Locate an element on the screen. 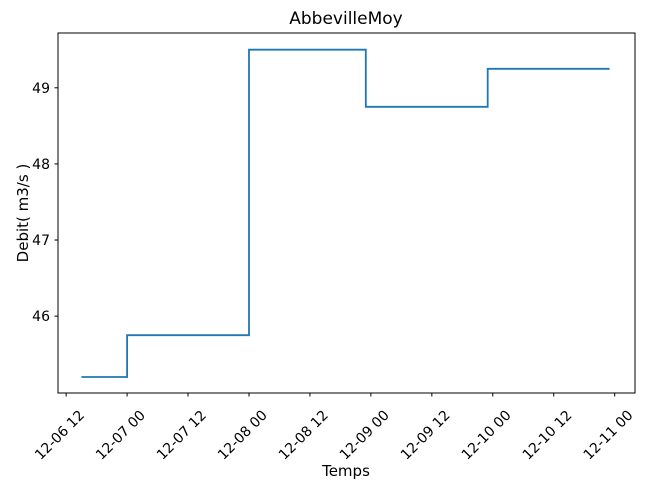 Image resolution: width=645 pixels, height=489 pixels. y-tick-label: 48 is located at coordinates (41, 165).